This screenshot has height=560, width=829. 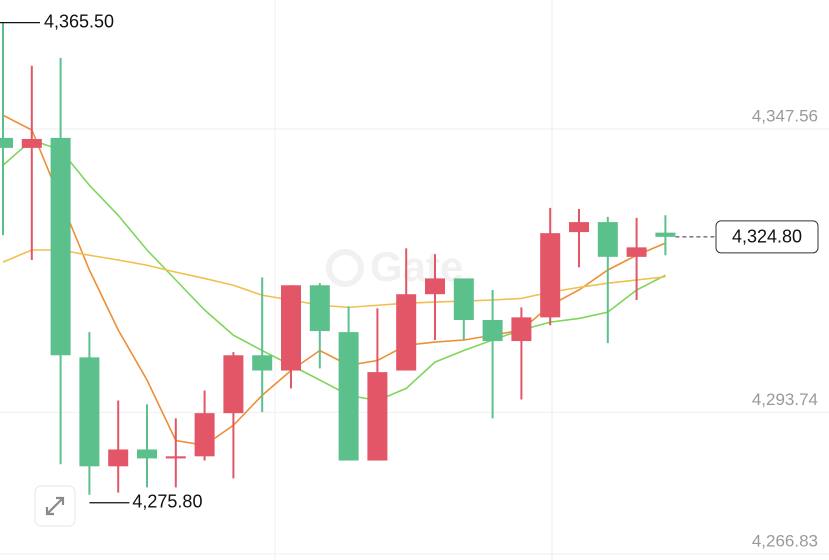 I want to click on watermark-logo, so click(x=345, y=268).